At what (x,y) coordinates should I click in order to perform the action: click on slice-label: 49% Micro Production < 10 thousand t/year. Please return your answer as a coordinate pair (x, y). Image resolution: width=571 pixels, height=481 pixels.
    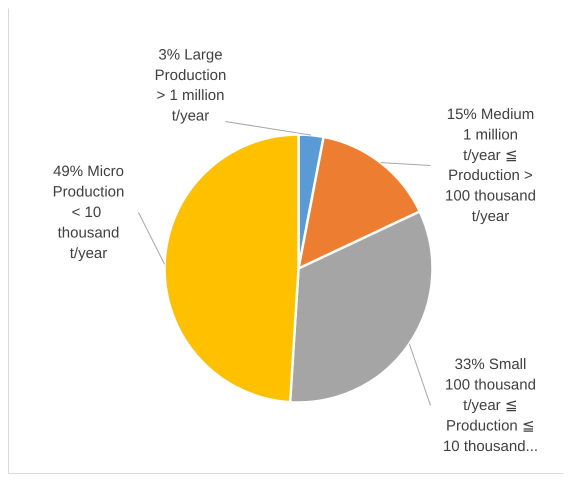
    Looking at the image, I should click on (88, 212).